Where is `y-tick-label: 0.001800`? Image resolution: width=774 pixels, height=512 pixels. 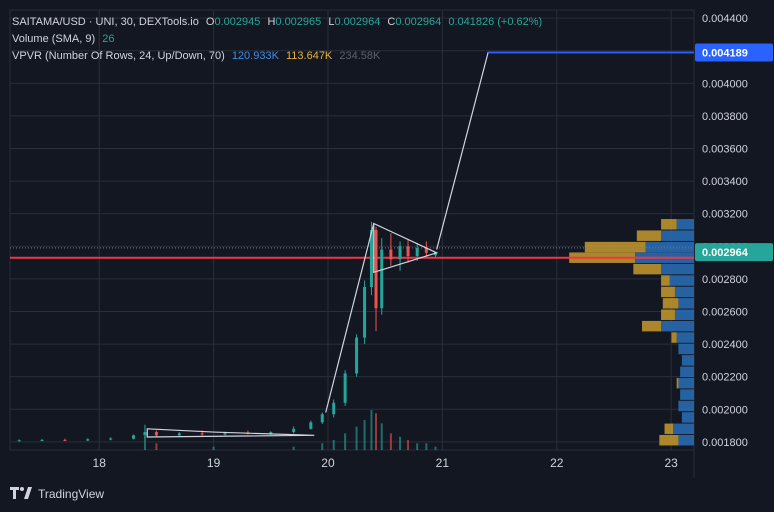
y-tick-label: 0.001800 is located at coordinates (725, 443).